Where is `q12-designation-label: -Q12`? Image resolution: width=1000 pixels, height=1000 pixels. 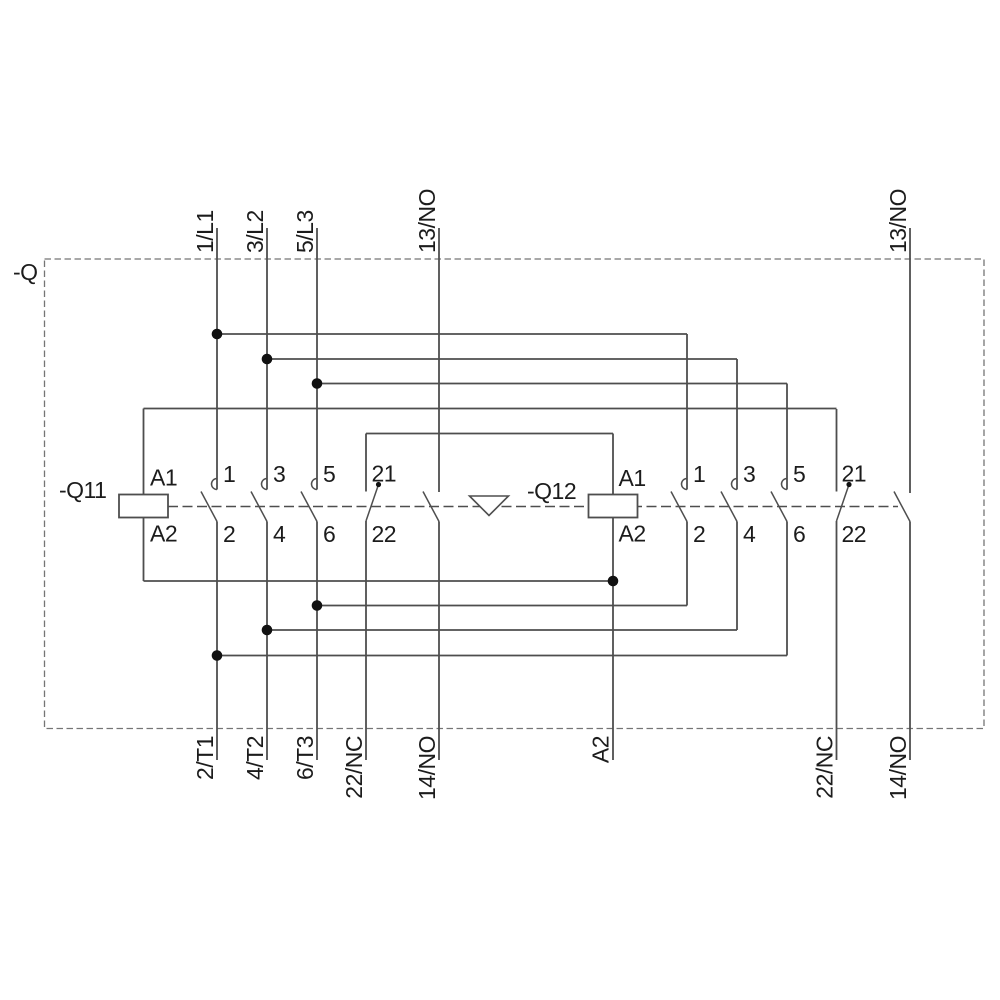
q12-designation-label: -Q12 is located at coordinates (551, 491).